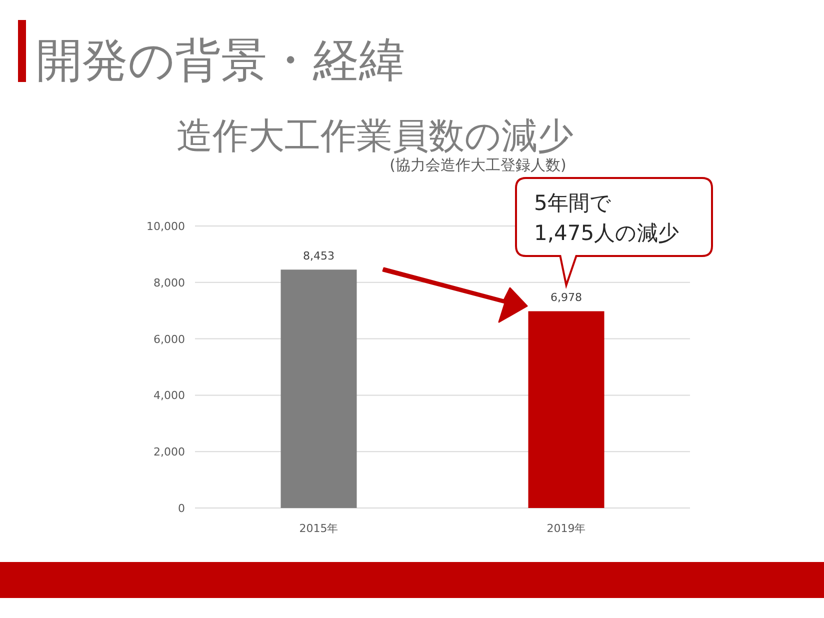 The image size is (824, 618). What do you see at coordinates (169, 283) in the screenshot?
I see `y-tick-label: 8,000` at bounding box center [169, 283].